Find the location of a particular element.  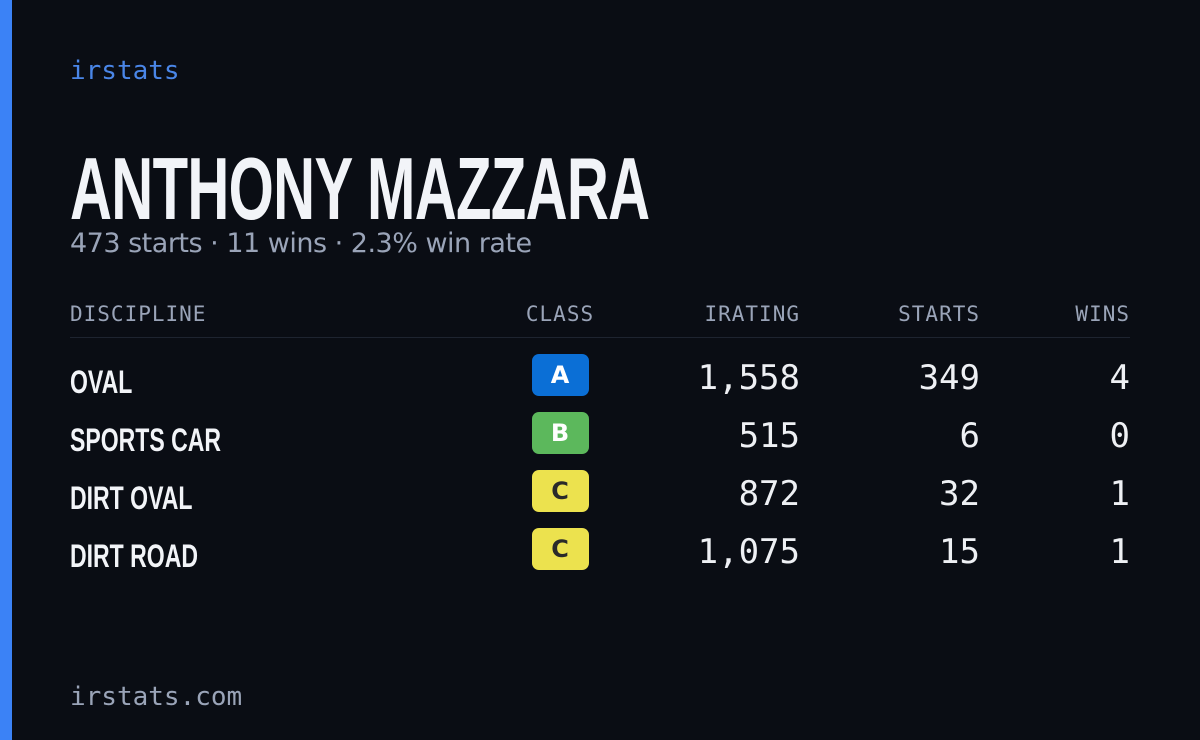

starts: 15 is located at coordinates (959, 552).